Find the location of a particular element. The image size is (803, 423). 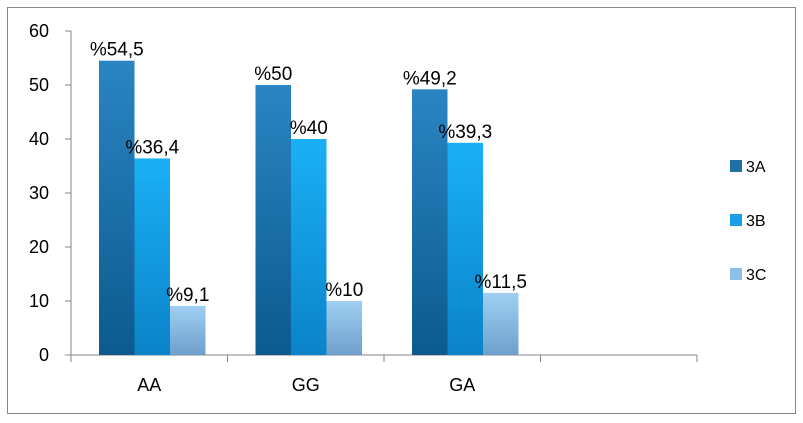

y-tick-label: 0 is located at coordinates (44, 355).